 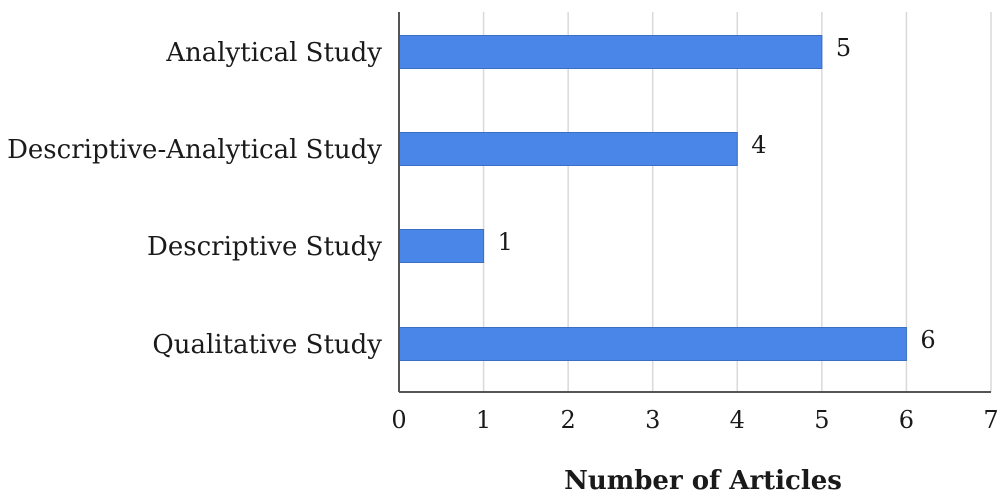 I want to click on x-axis-title: Number of Articles, so click(x=703, y=481).